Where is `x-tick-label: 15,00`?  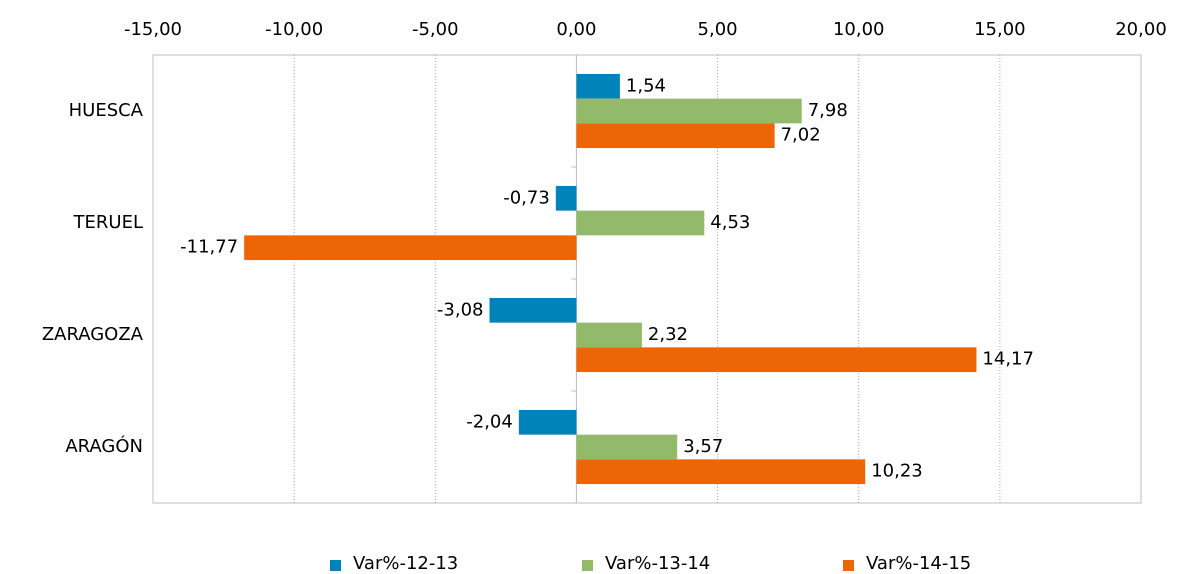
x-tick-label: 15,00 is located at coordinates (1000, 29).